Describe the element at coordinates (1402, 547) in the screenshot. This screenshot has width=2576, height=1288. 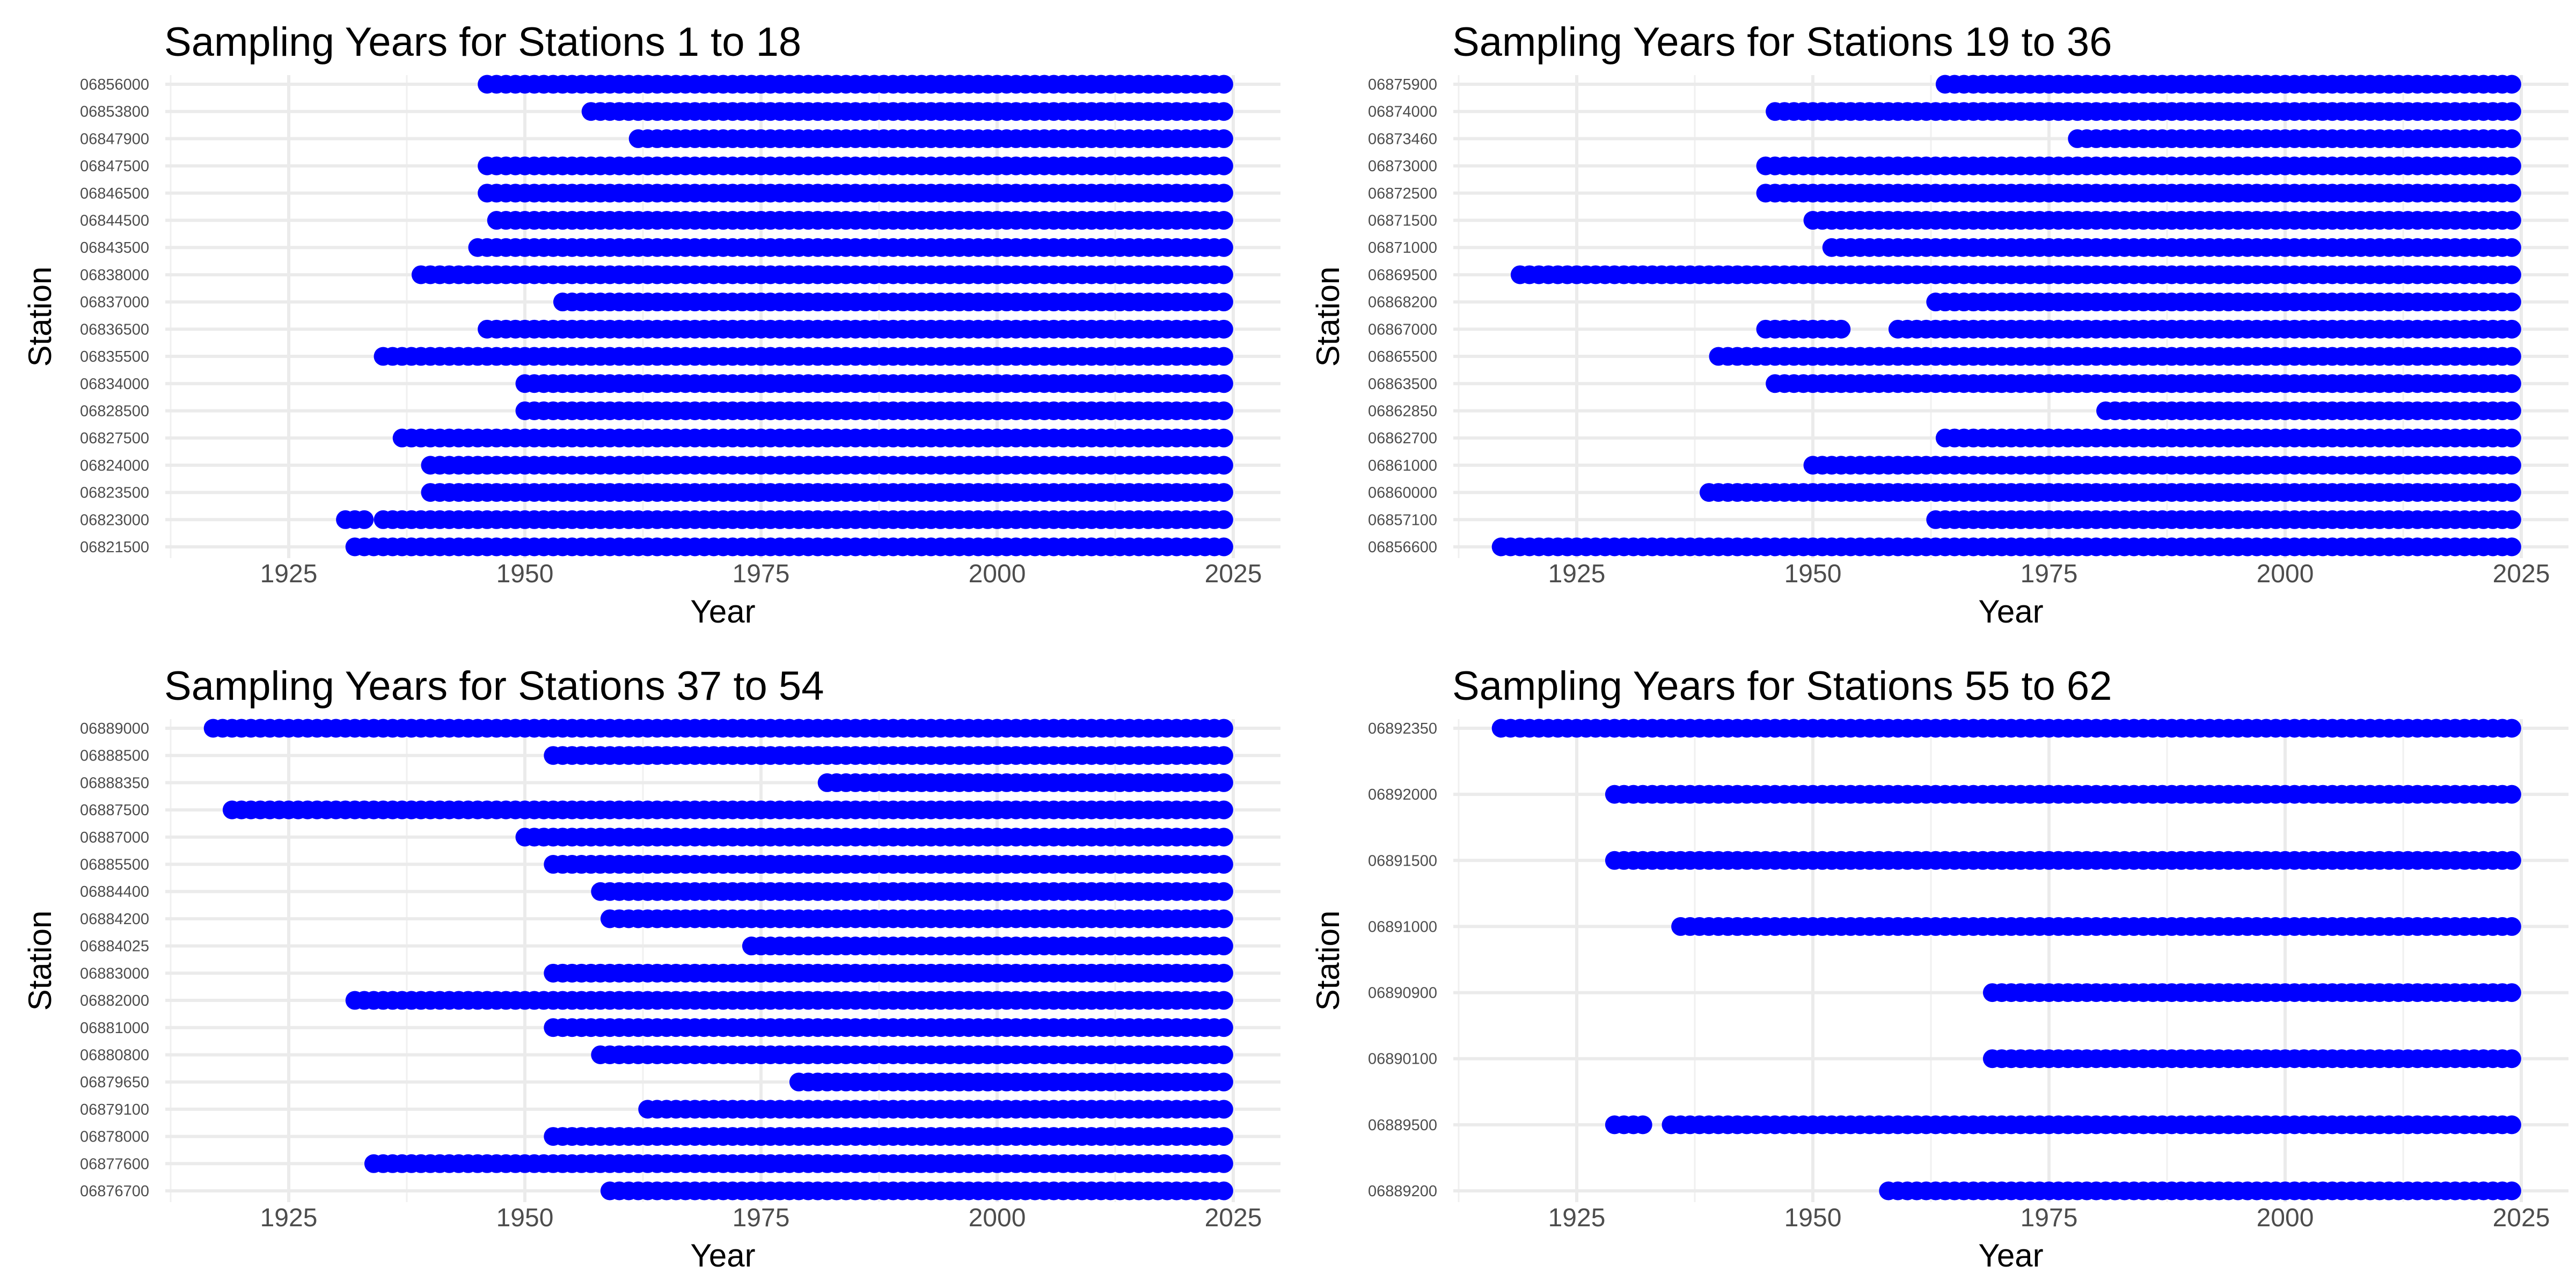
I see `y-tick-label: 06856600` at that location.